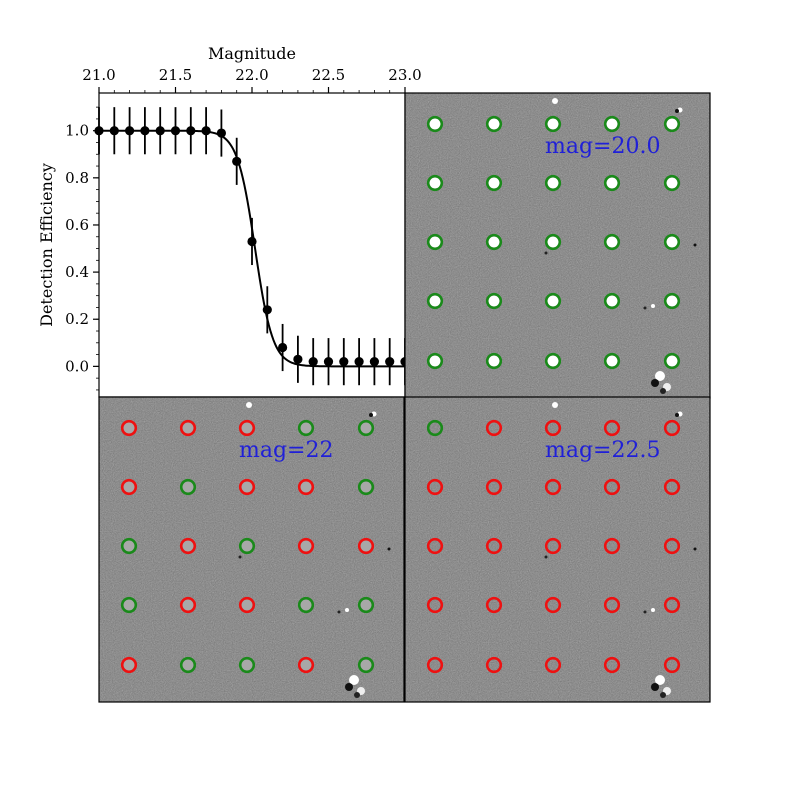  Describe the element at coordinates (251, 75) in the screenshot. I see `x-tick-label: 22.0` at that location.